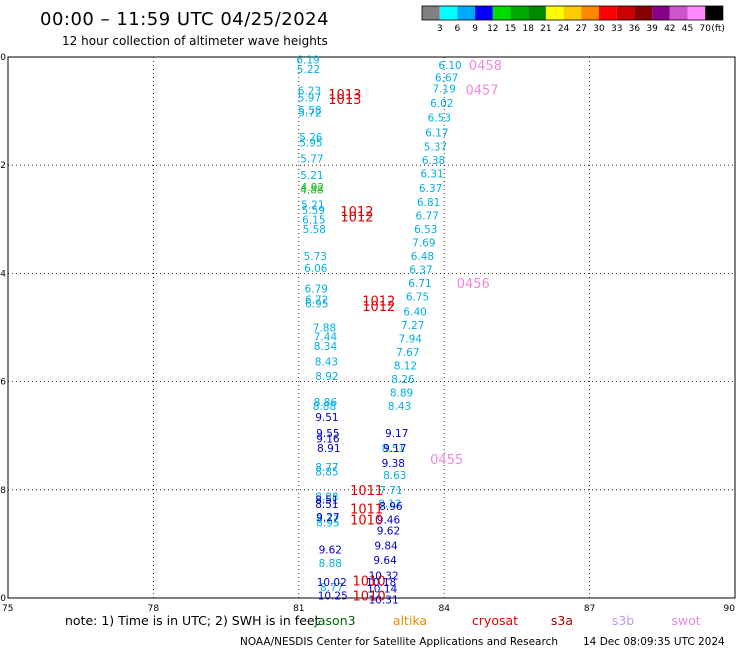 Image resolution: width=740 pixels, height=650 pixels. What do you see at coordinates (652, 29) in the screenshot?
I see `colorbar-label: 39` at bounding box center [652, 29].